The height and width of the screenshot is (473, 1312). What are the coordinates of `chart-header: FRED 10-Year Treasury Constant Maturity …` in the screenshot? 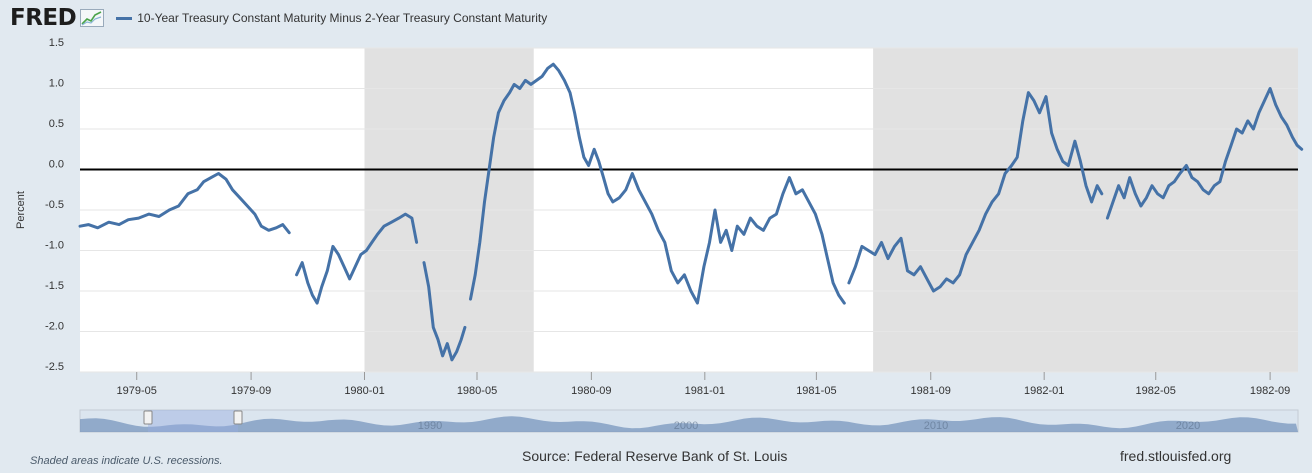 It's located at (278, 18).